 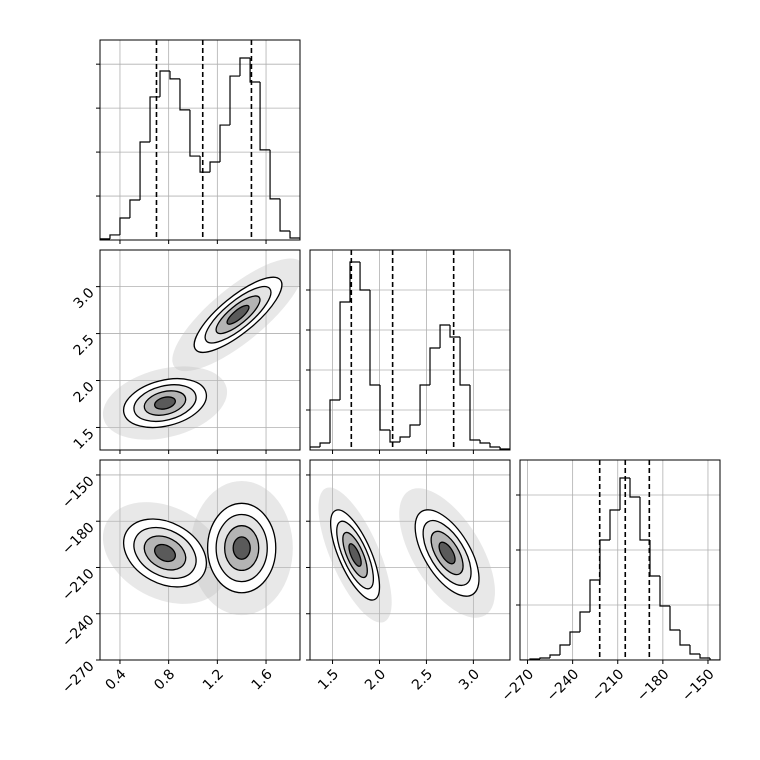 I want to click on x-tick-label: 2.0, so click(x=375, y=679).